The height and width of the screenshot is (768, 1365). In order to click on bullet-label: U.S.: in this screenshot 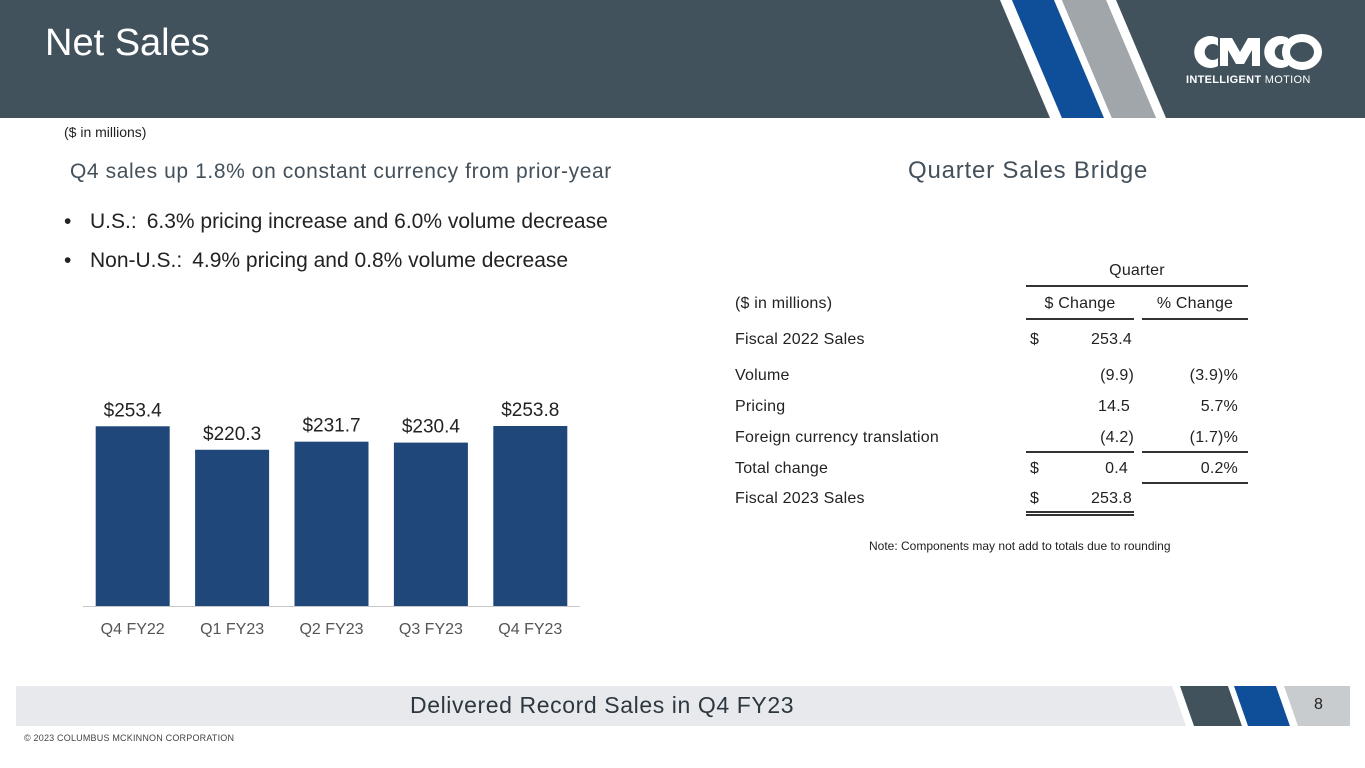, I will do `click(113, 221)`.